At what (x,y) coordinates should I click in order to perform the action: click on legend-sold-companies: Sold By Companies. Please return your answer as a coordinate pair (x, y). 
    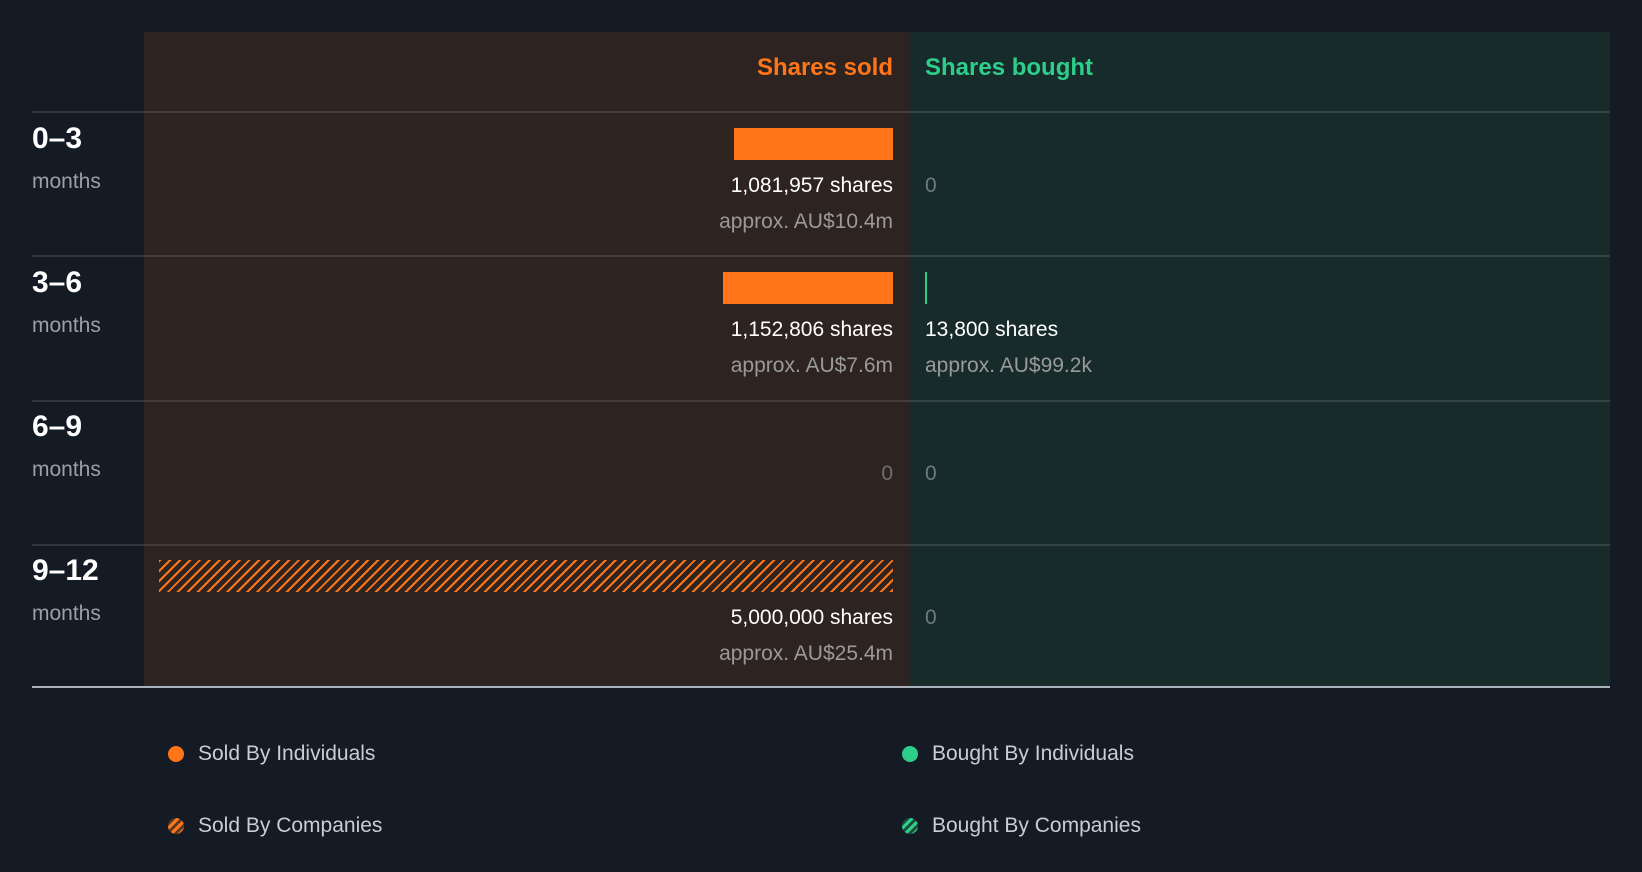
    Looking at the image, I should click on (275, 826).